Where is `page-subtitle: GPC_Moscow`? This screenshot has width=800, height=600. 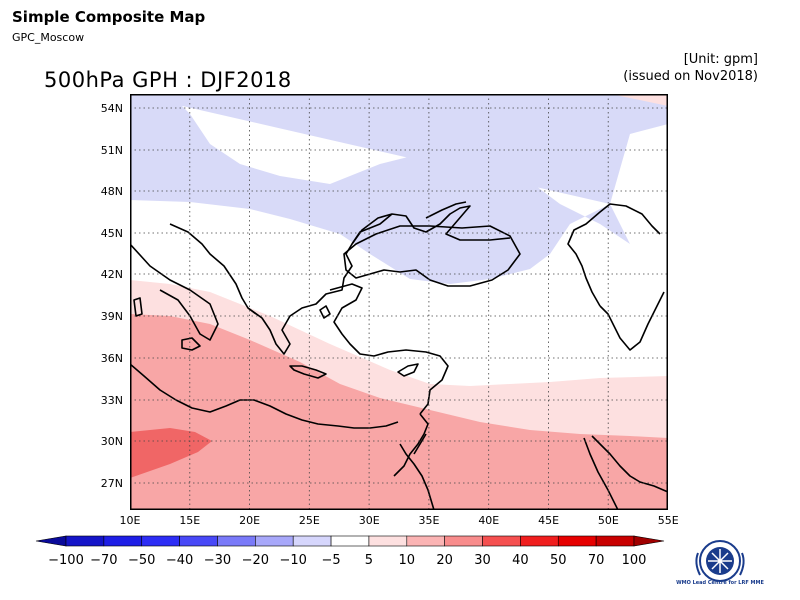 page-subtitle: GPC_Moscow is located at coordinates (48, 37).